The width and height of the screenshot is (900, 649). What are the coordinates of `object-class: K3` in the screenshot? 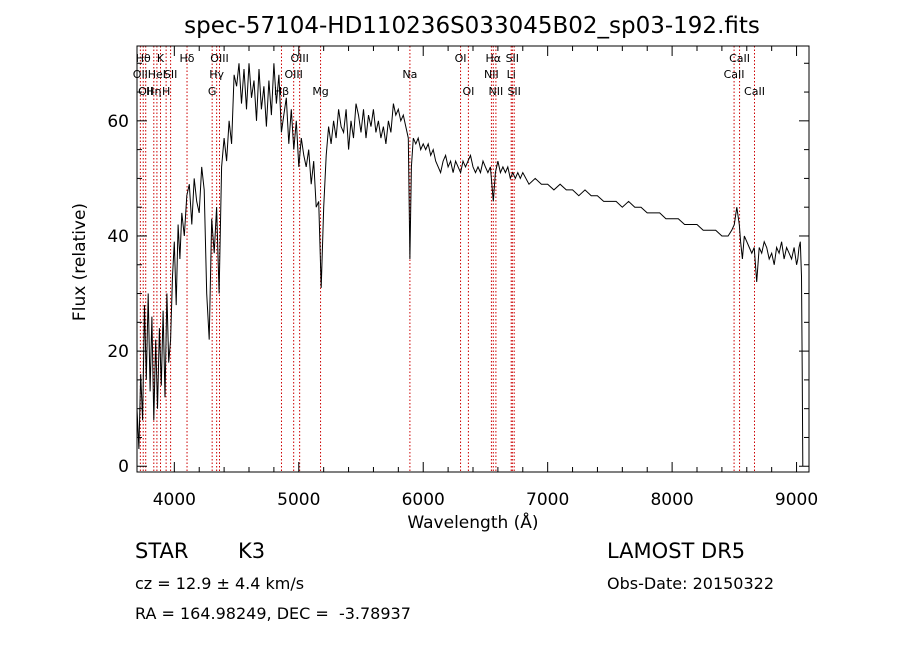 It's located at (252, 551).